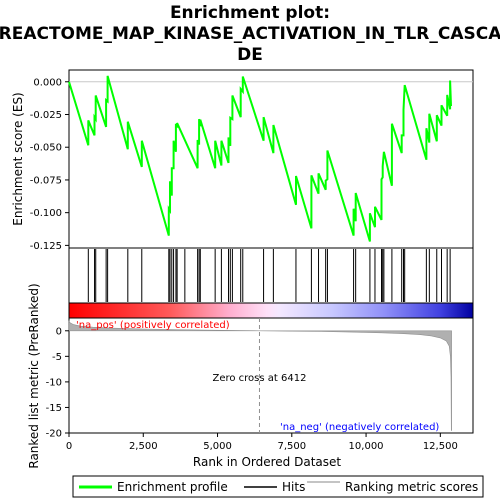 Image resolution: width=500 pixels, height=500 pixels. What do you see at coordinates (217, 446) in the screenshot?
I see `x-tick-label: 5,000` at bounding box center [217, 446].